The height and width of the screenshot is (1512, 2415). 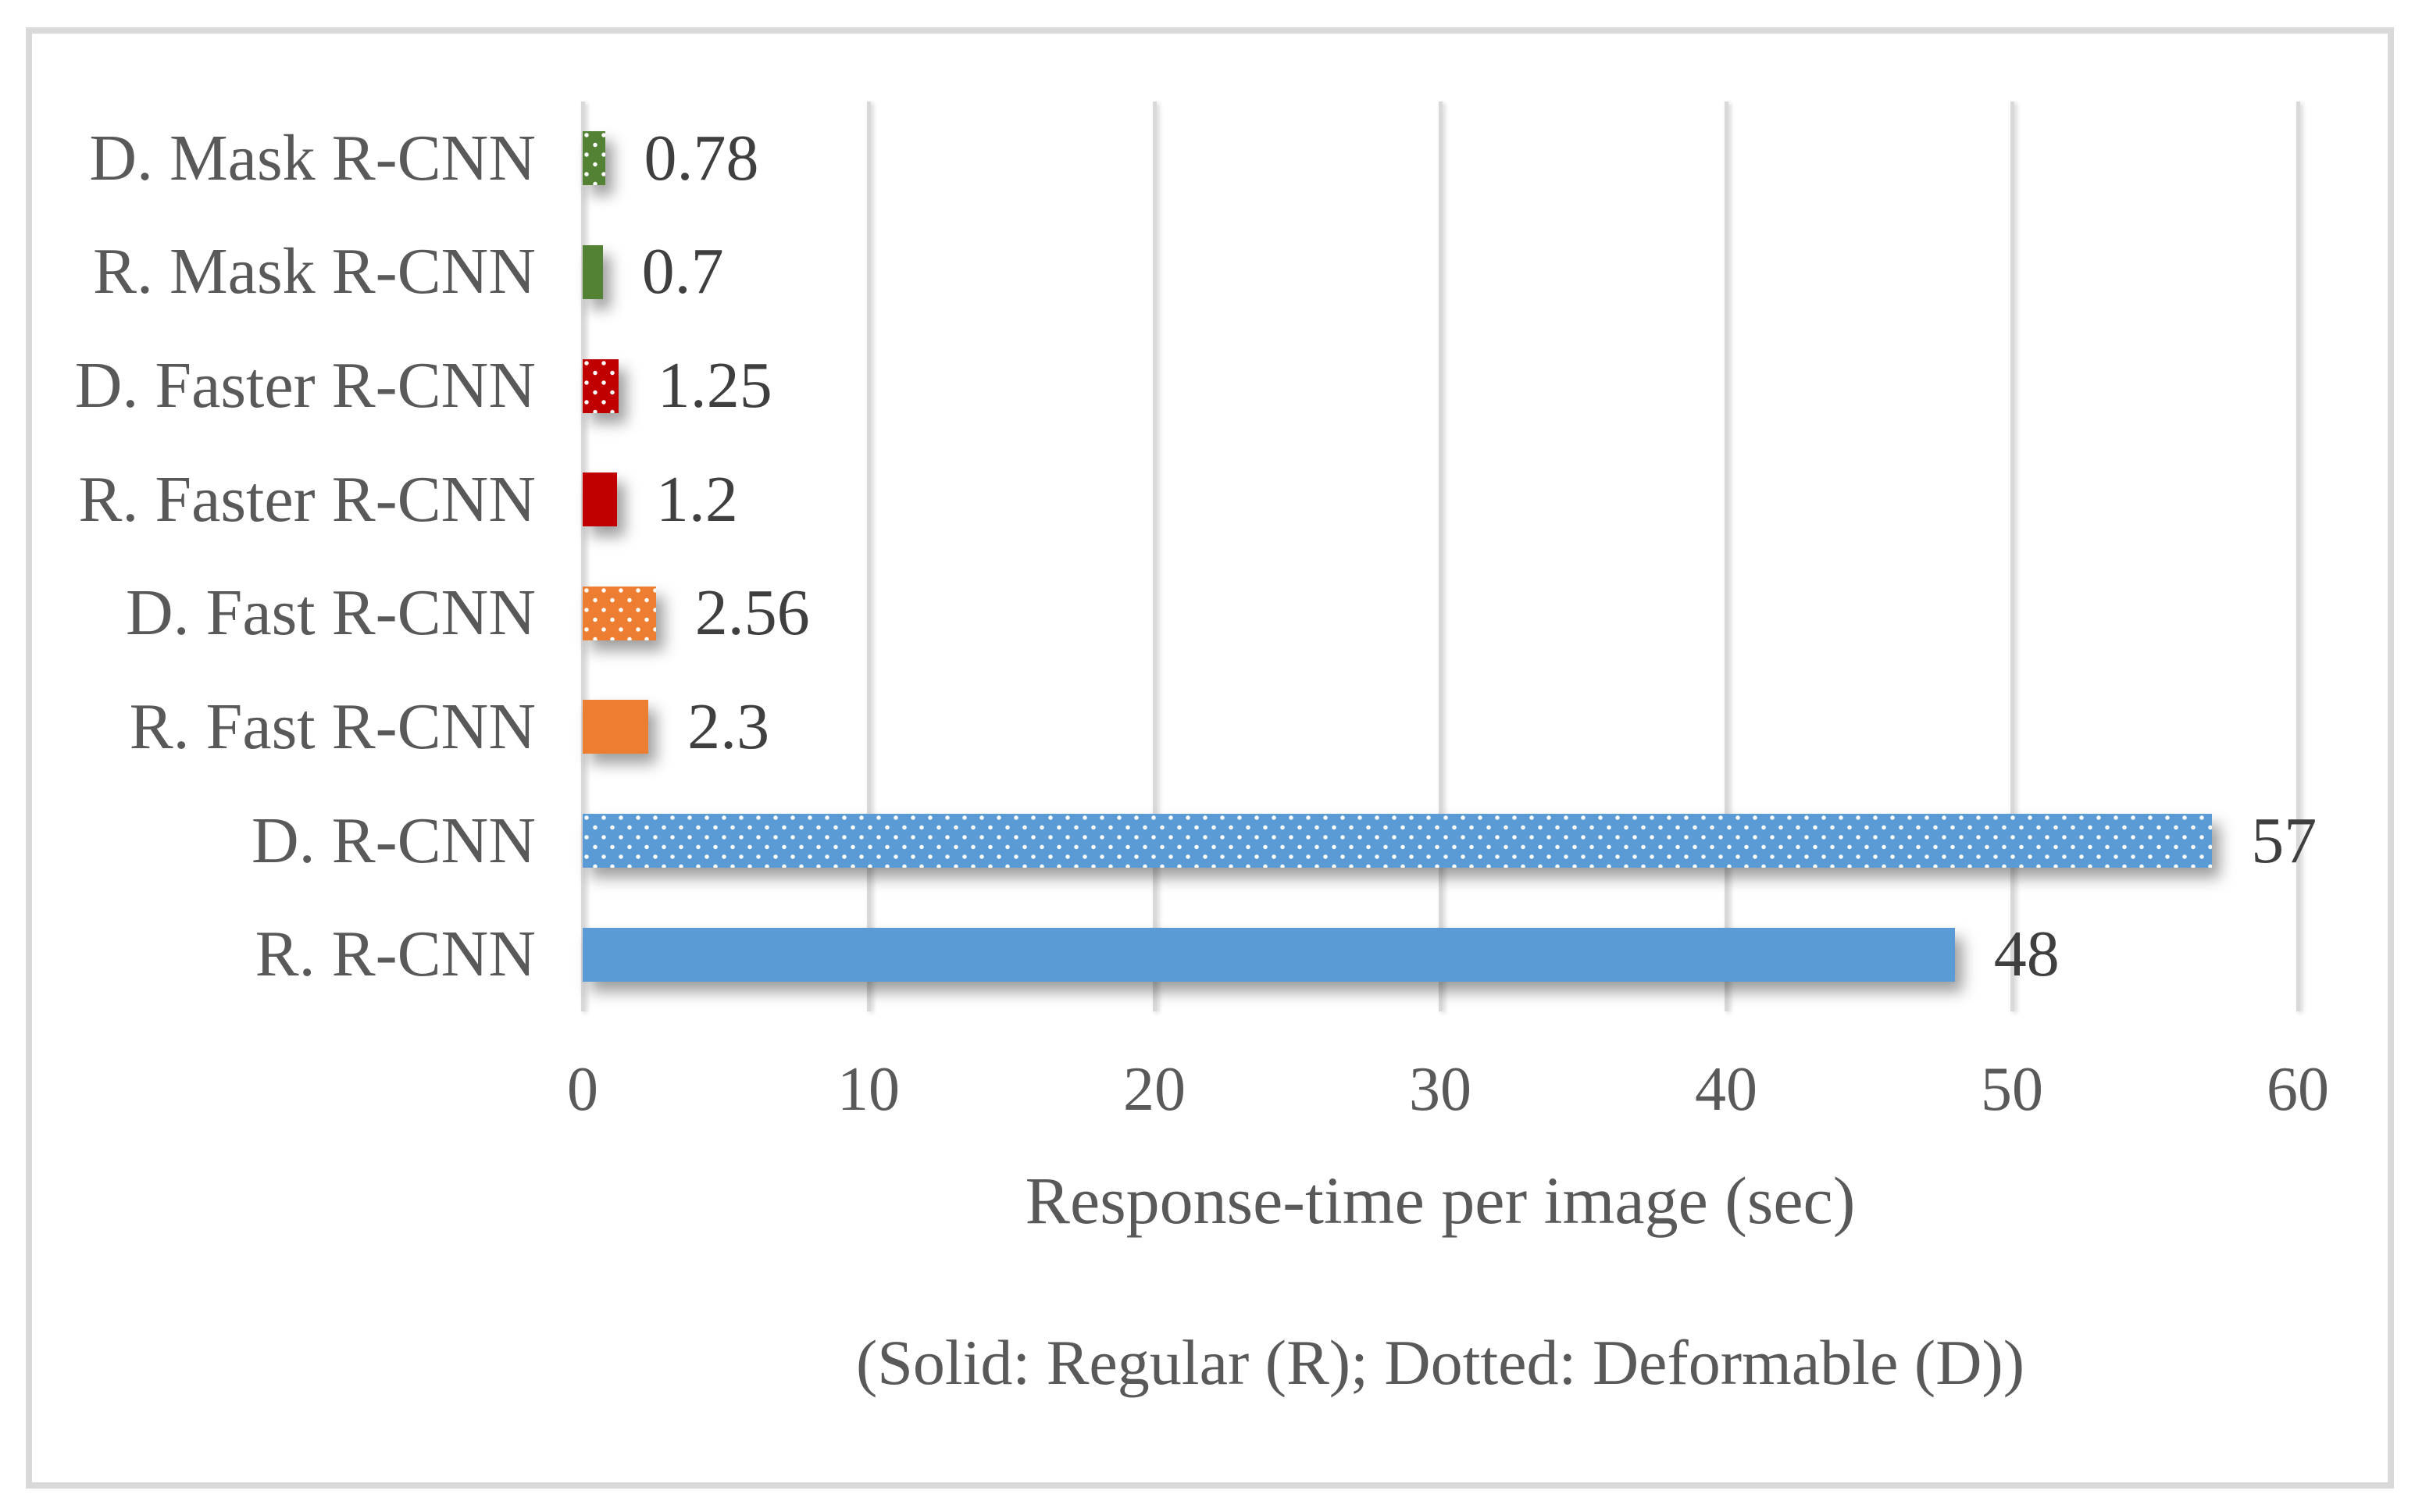 What do you see at coordinates (307, 499) in the screenshot?
I see `category-label-r-faster-r-cnn: R. Faster R-CNN` at bounding box center [307, 499].